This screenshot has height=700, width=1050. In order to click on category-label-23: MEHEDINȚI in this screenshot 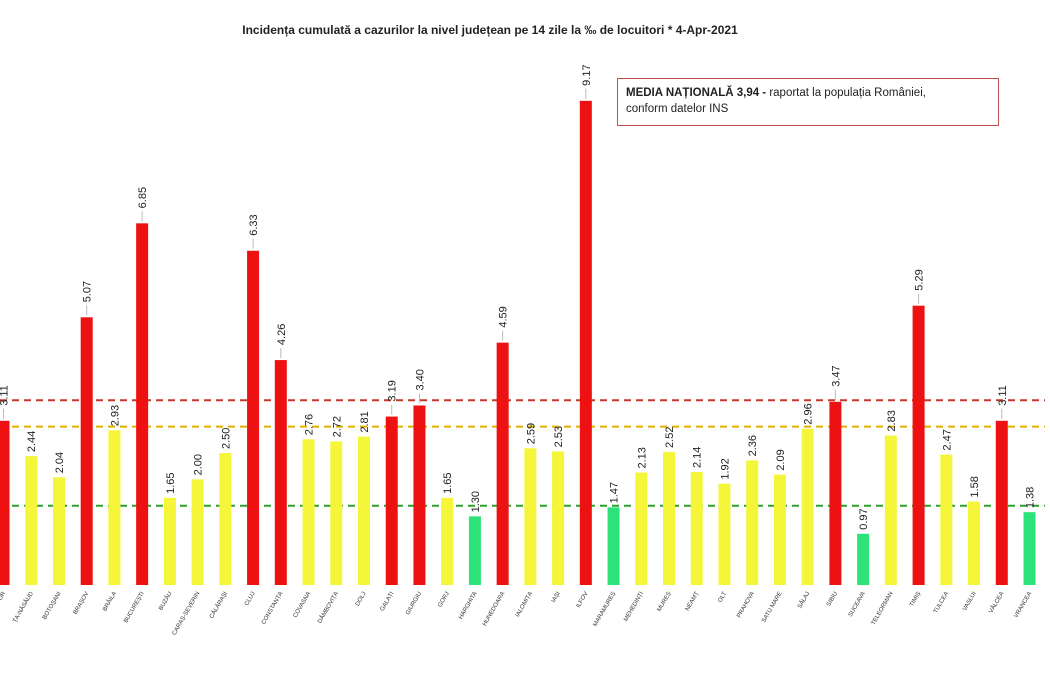, I will do `click(634, 607)`.